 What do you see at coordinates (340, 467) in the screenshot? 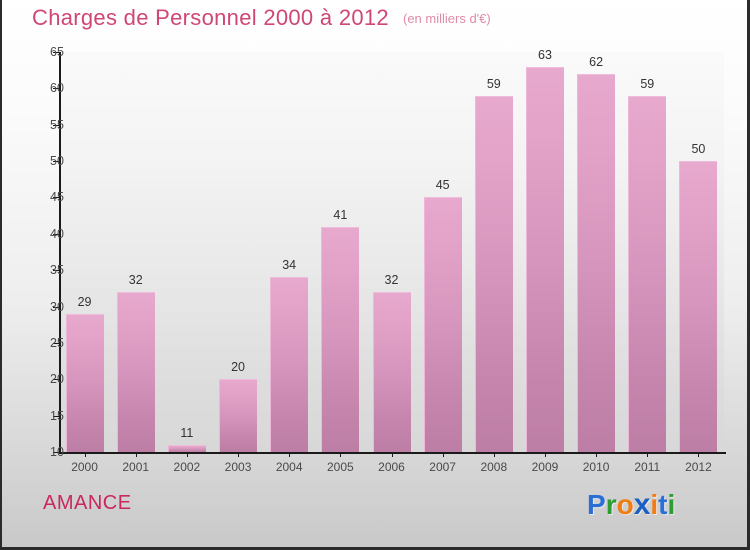
I see `x-axis-label: 2005` at bounding box center [340, 467].